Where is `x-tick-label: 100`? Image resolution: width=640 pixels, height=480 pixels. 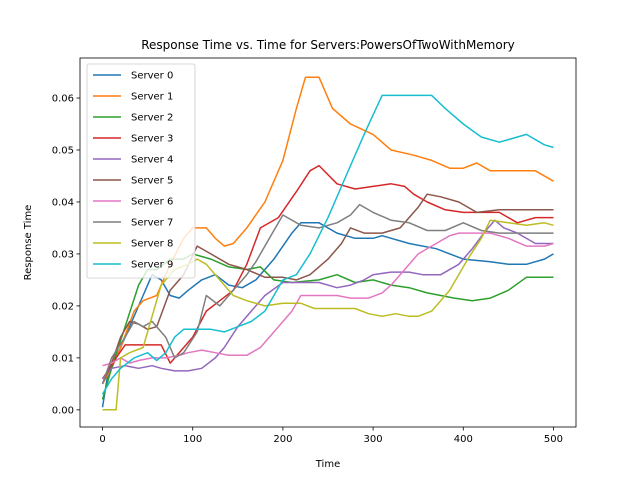 x-tick-label: 100 is located at coordinates (192, 439).